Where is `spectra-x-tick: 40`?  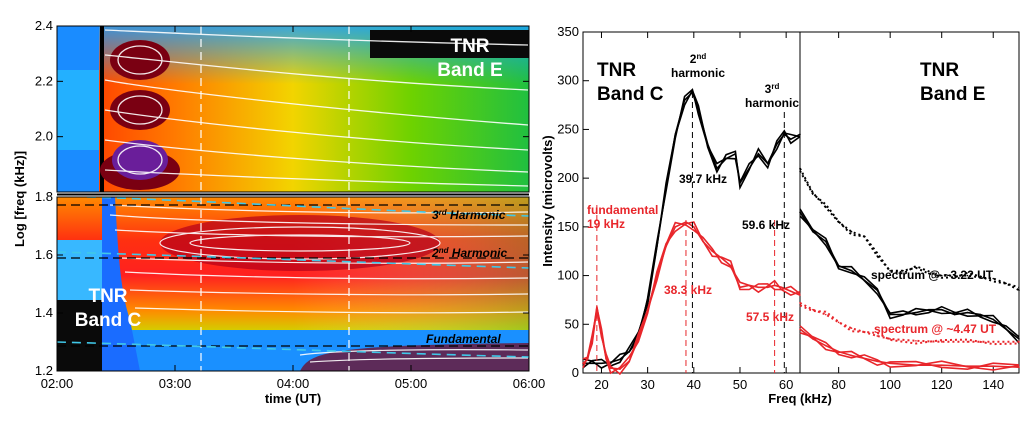
spectra-x-tick: 40 is located at coordinates (694, 384).